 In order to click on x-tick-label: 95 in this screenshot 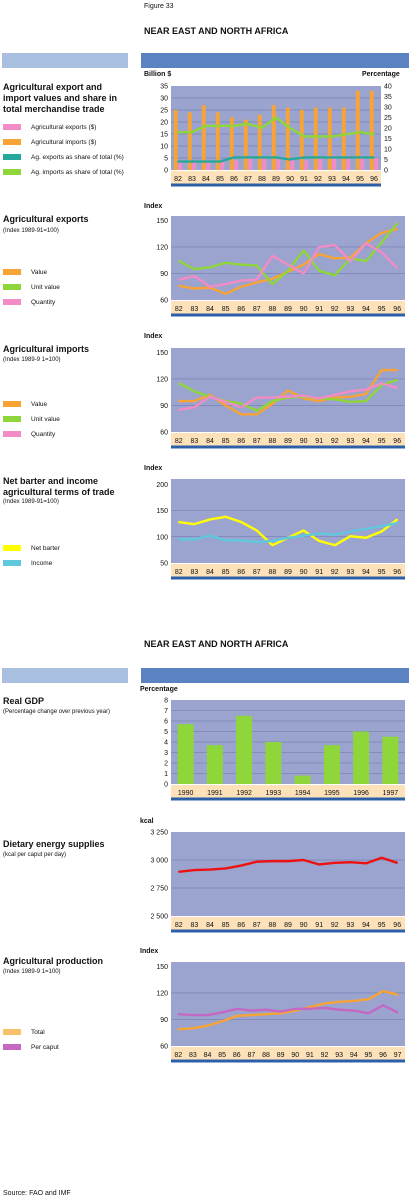, I will do `click(382, 572)`.